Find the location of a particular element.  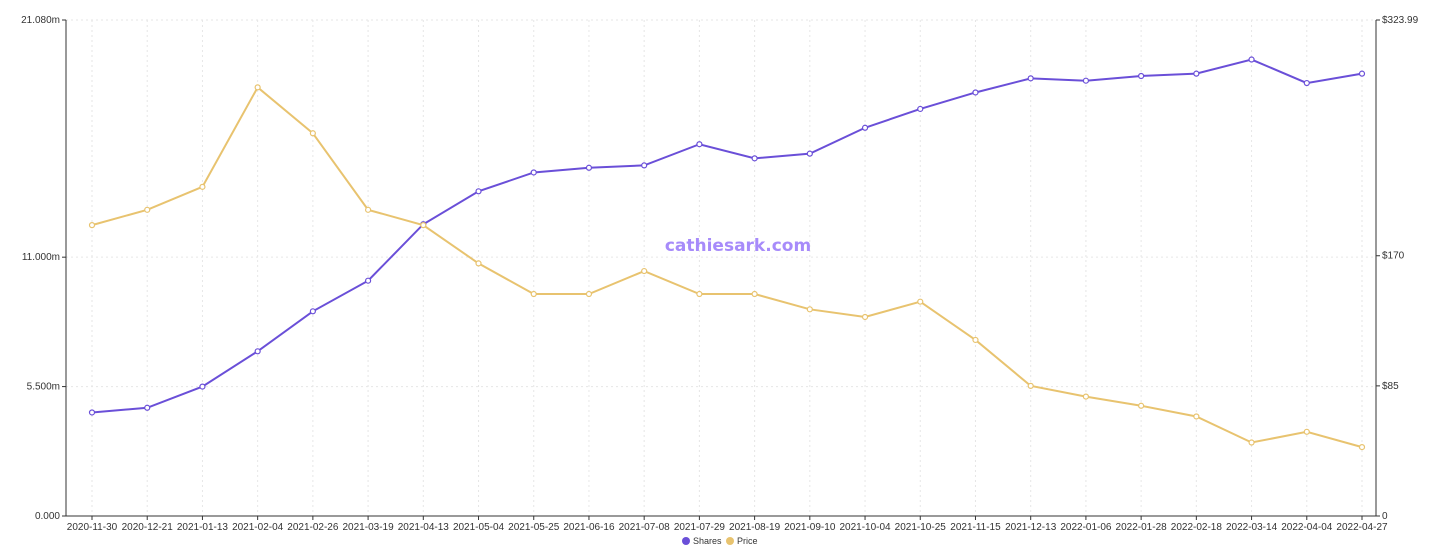

x-tick-label: 2021-11-15 is located at coordinates (975, 527).